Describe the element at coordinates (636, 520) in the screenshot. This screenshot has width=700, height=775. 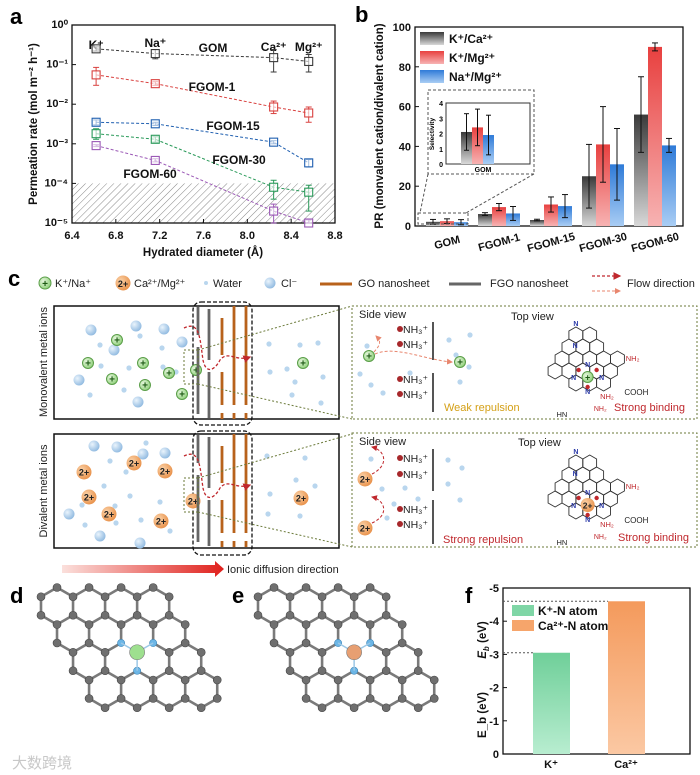
I see `cooh-label: COOH` at that location.